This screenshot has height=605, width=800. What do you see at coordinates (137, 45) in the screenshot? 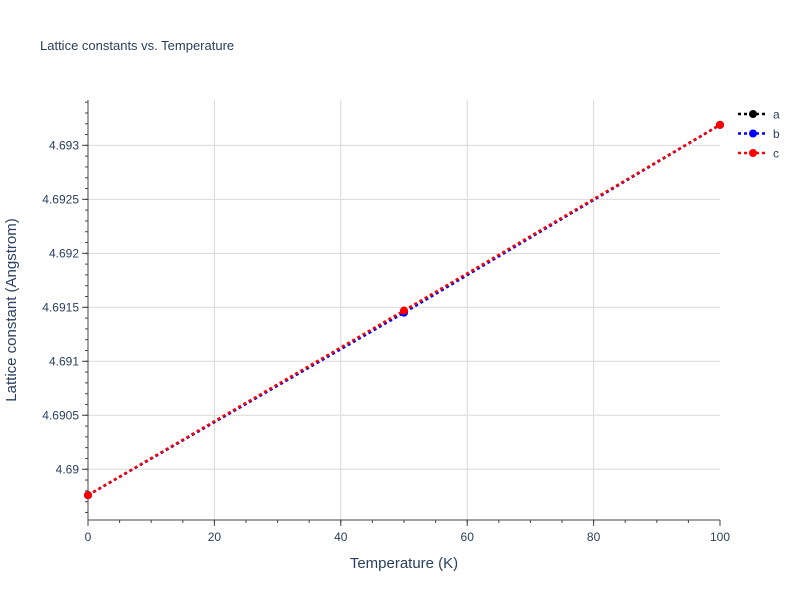
I see `chart-title: Lattice constants vs. Temperature` at bounding box center [137, 45].